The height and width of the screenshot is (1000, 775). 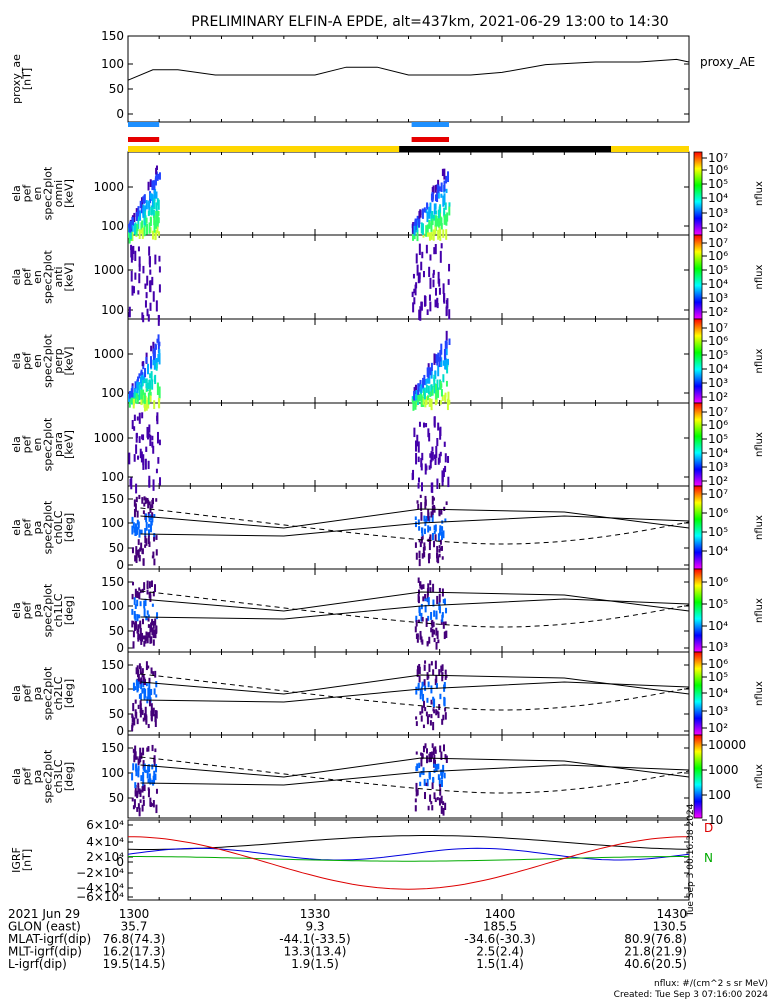 What do you see at coordinates (27, 860) in the screenshot?
I see `y-axis-label: [nT]` at bounding box center [27, 860].